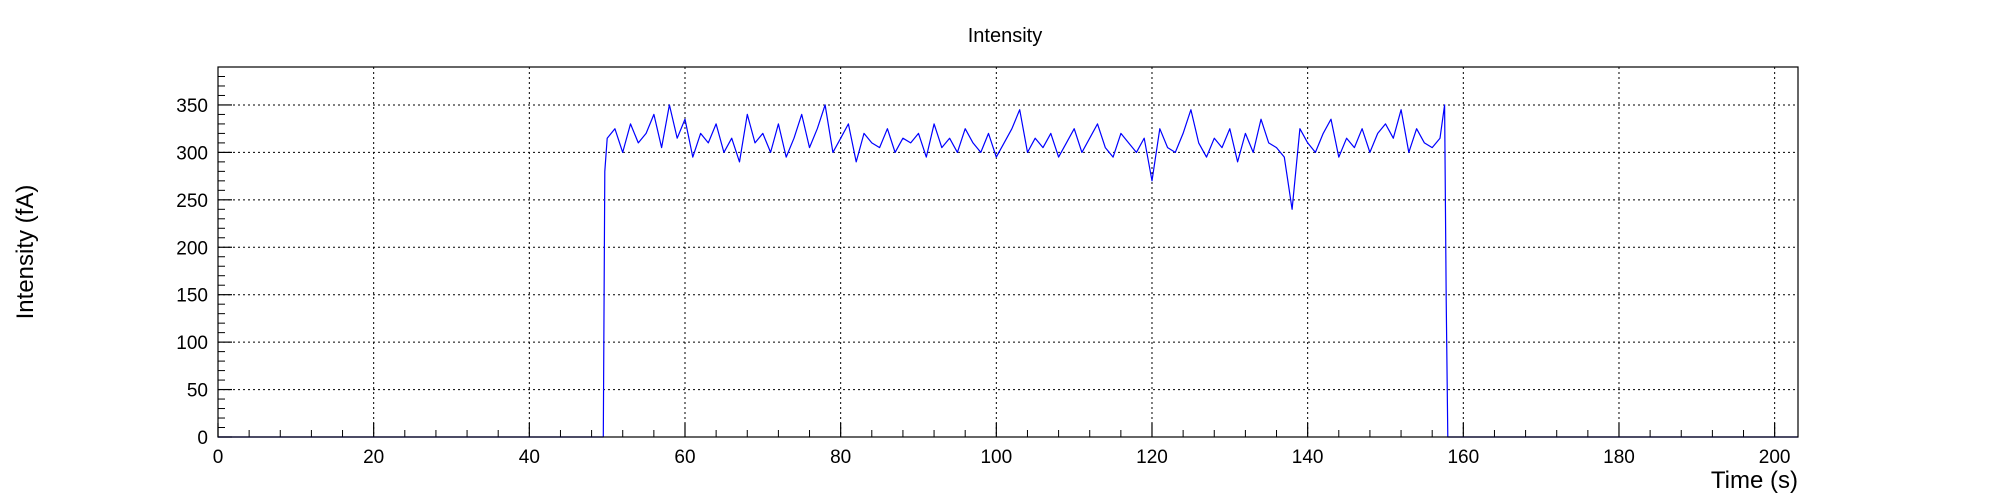  What do you see at coordinates (197, 391) in the screenshot?
I see `y-tick-label: 50` at bounding box center [197, 391].